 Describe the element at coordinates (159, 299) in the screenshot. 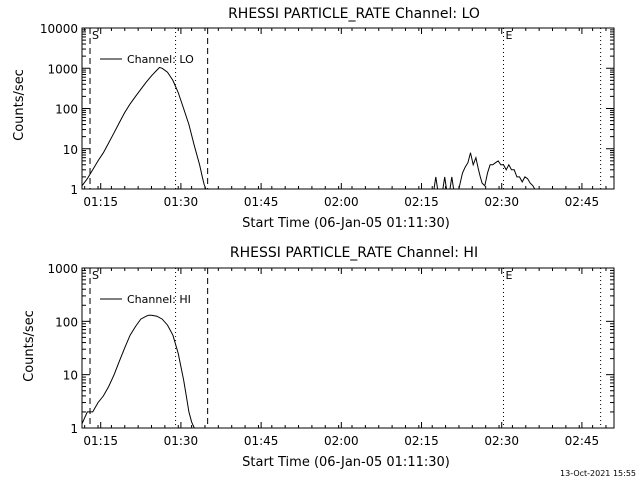

I see `legend-entry: Channel: HI` at that location.